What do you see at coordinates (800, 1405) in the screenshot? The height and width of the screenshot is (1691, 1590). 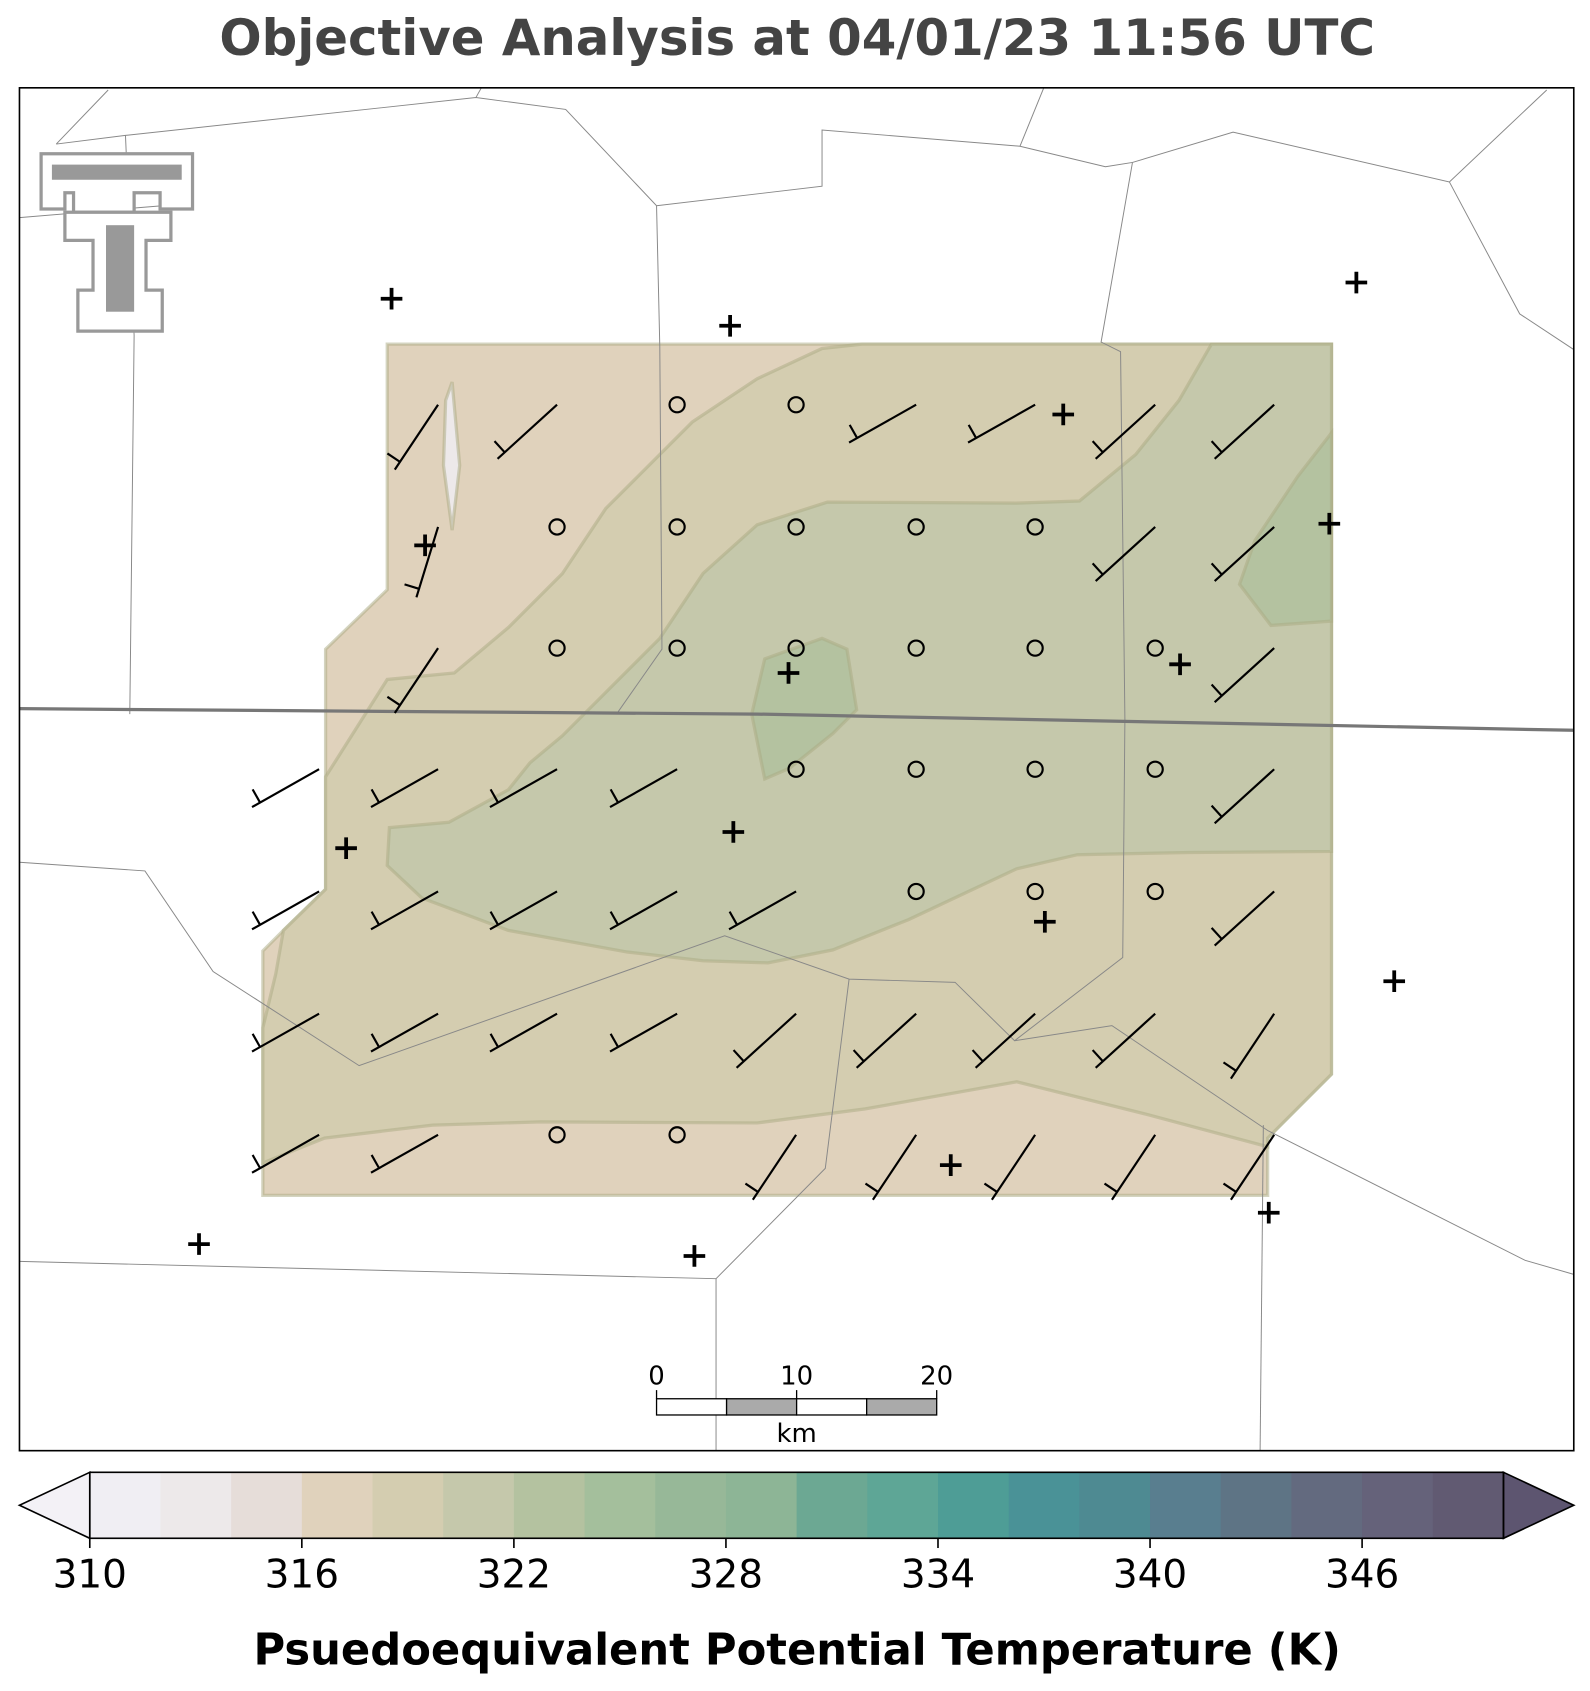 I see `scale-bar: 0 10 20 km` at bounding box center [800, 1405].